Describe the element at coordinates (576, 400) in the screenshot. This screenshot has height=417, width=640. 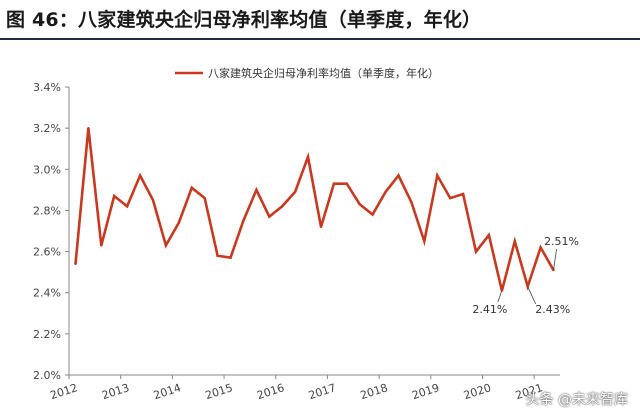
I see `watermark: 头条 @未来智库` at that location.